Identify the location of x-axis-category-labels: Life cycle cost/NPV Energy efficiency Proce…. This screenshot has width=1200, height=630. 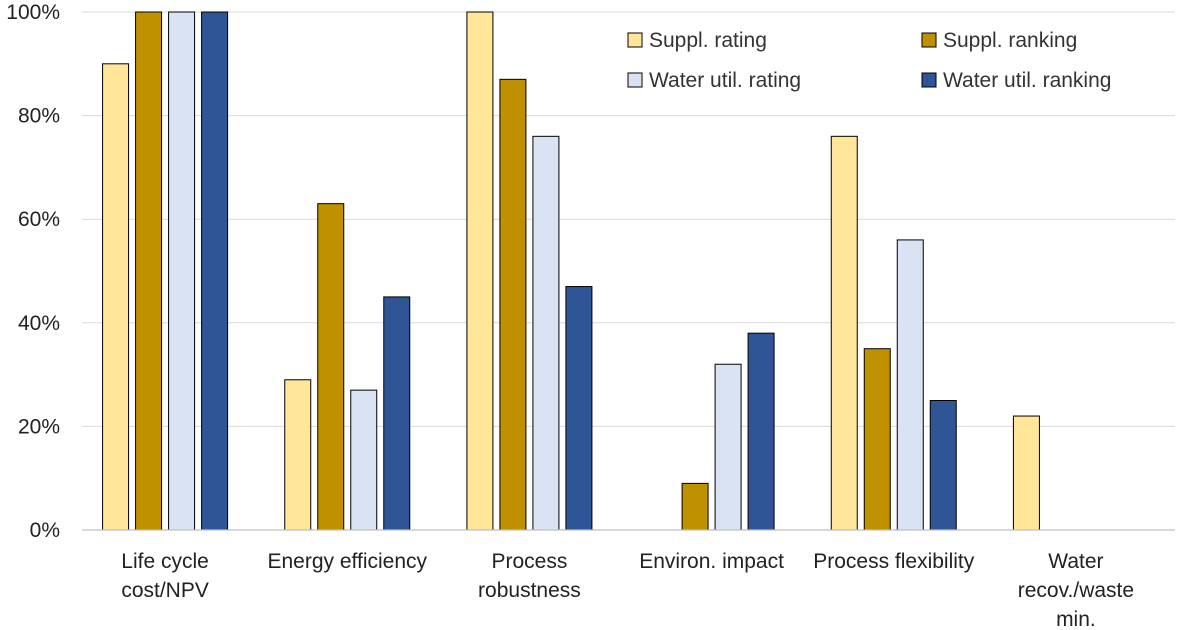
(627, 590).